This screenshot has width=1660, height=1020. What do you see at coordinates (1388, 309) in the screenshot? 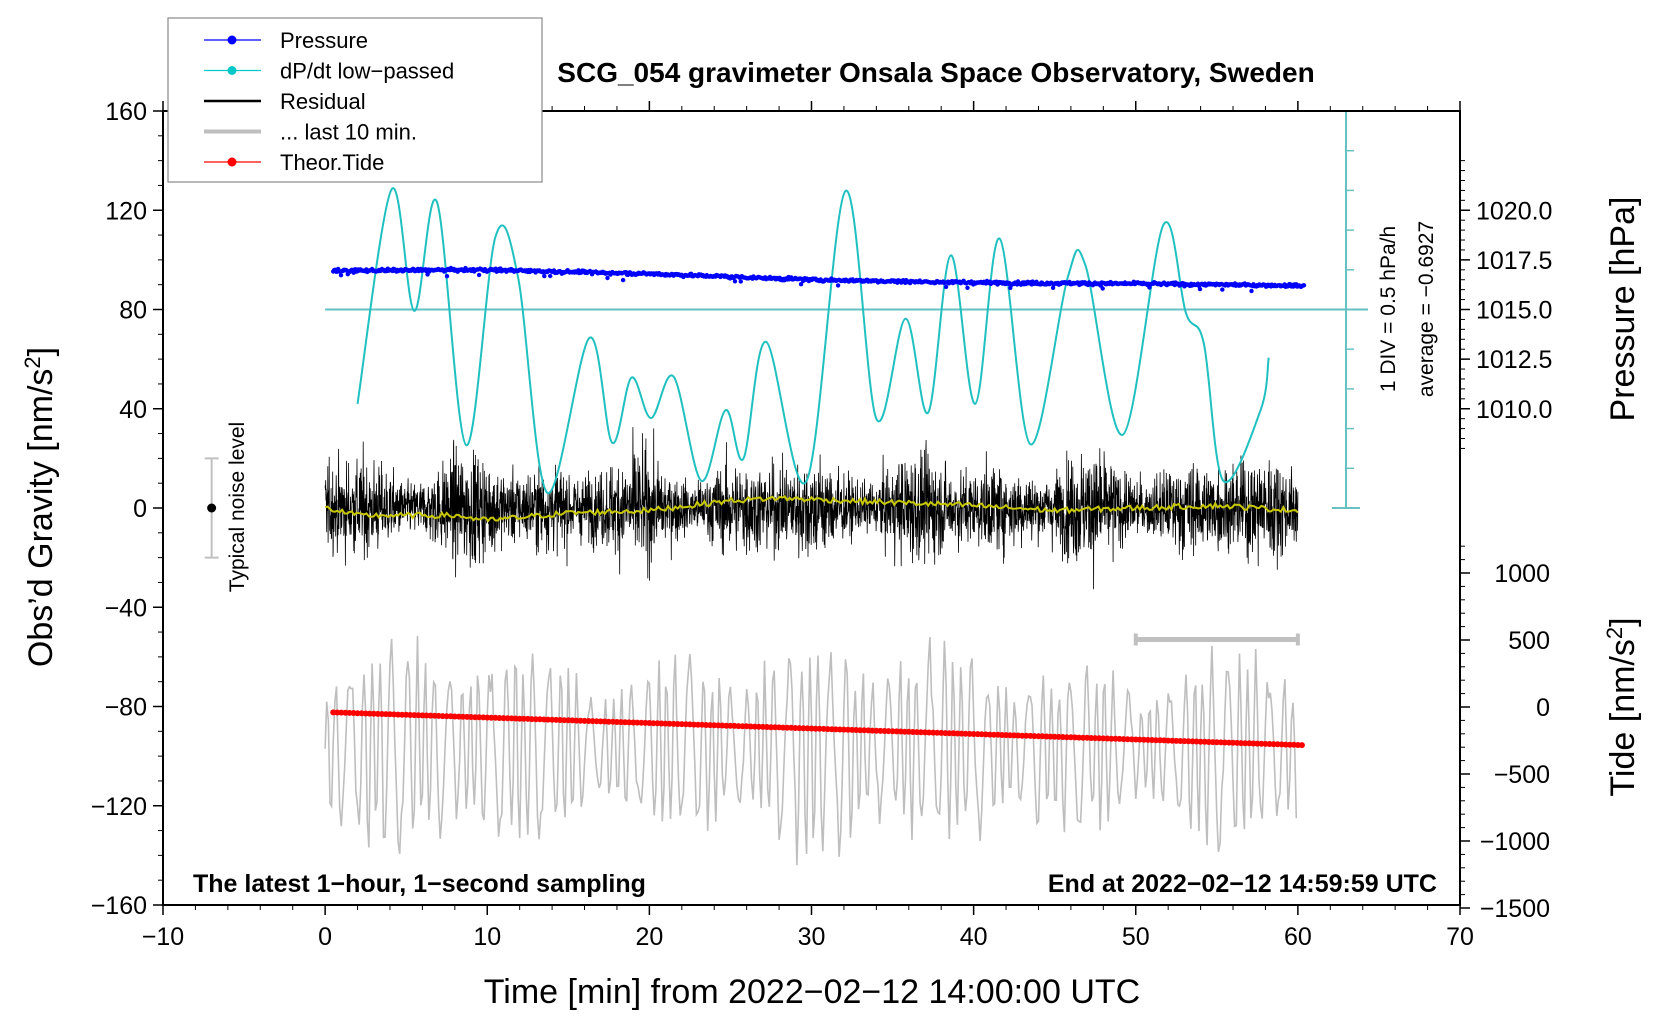
I see `dpdt-div-label: 1 DIV = 0.5 hPa/h` at bounding box center [1388, 309].